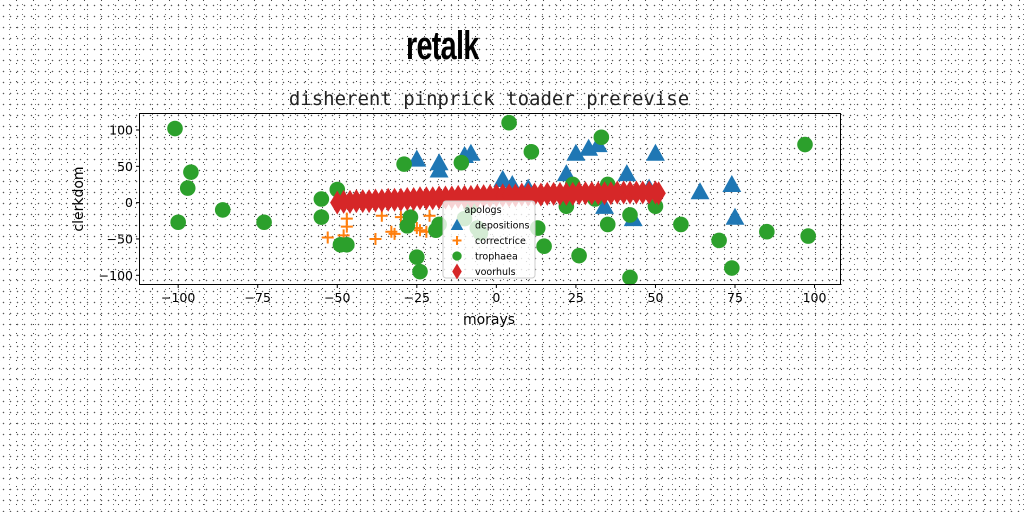 This screenshot has height=512, width=1024. I want to click on figure-suptitle: retalk, so click(442, 46).